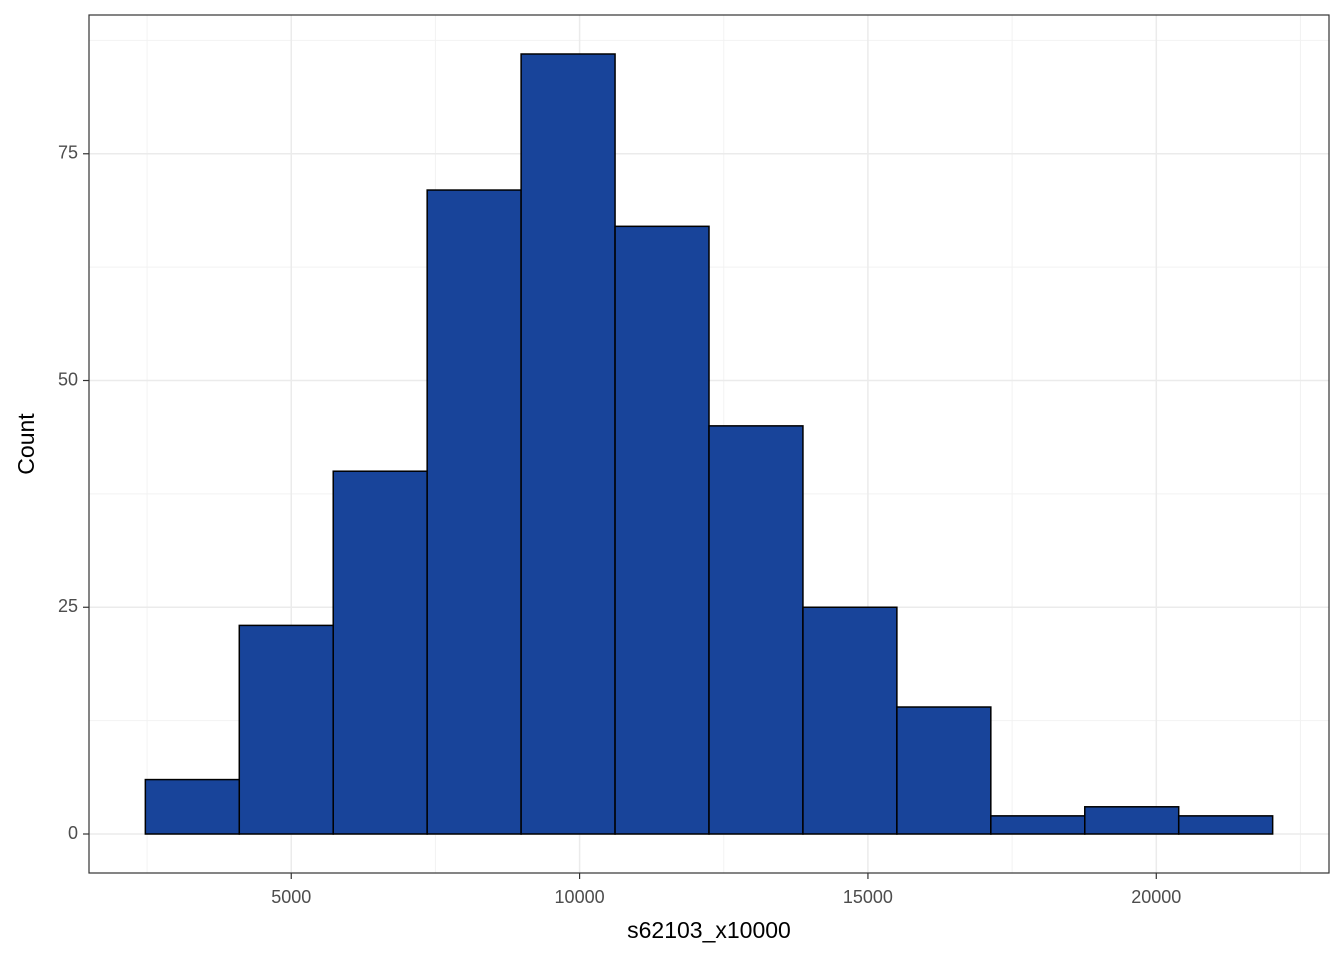  Describe the element at coordinates (73, 833) in the screenshot. I see `y-tick-label: 0` at that location.